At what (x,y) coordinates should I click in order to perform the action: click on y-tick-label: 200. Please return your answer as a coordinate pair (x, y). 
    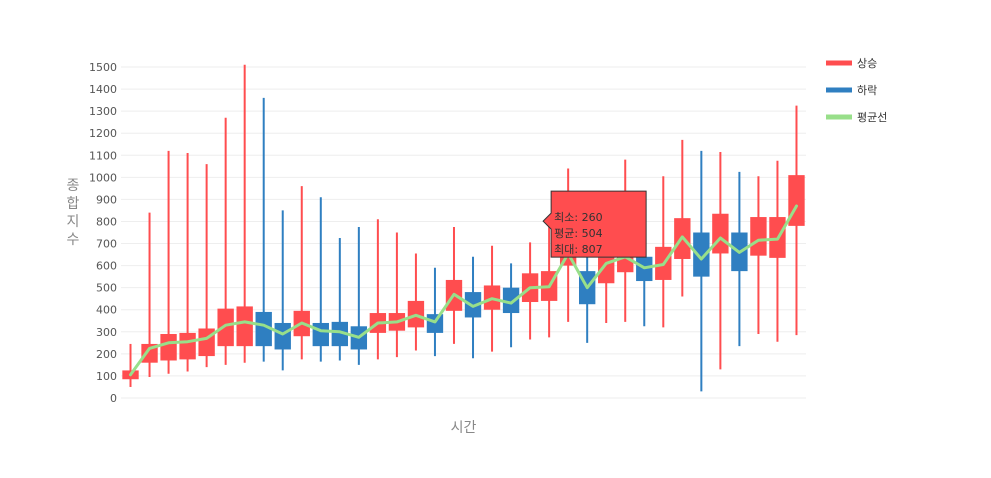
    Looking at the image, I should click on (106, 354).